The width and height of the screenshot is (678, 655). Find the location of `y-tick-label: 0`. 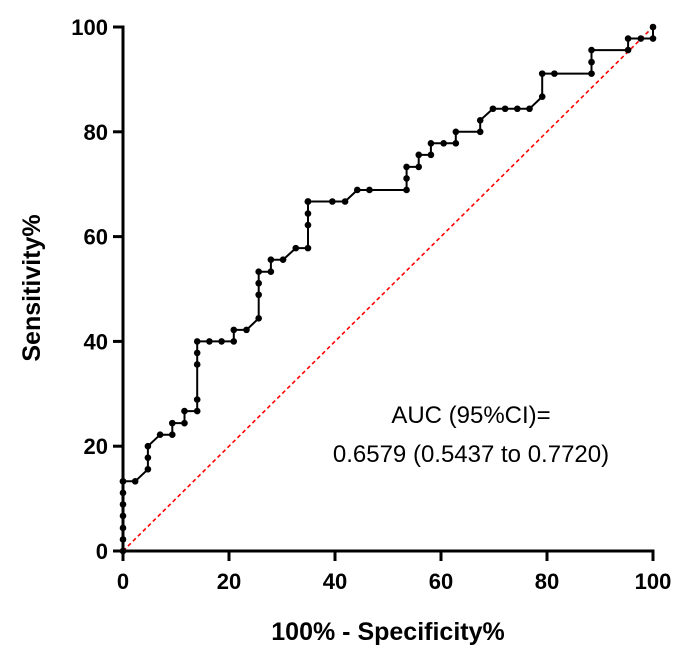

y-tick-label: 0 is located at coordinates (102, 551).